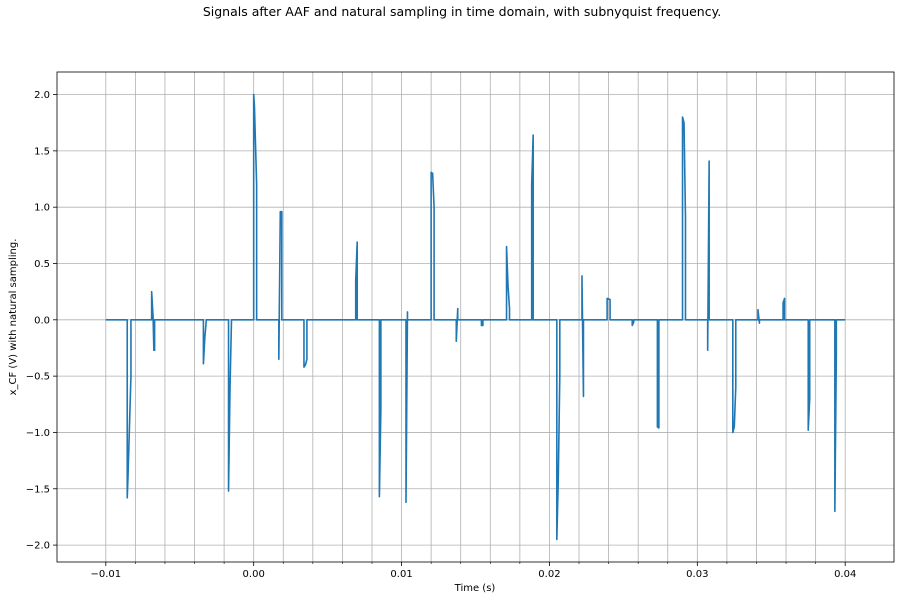 The width and height of the screenshot is (900, 599). I want to click on y-tick-label: 1.5, so click(42, 151).